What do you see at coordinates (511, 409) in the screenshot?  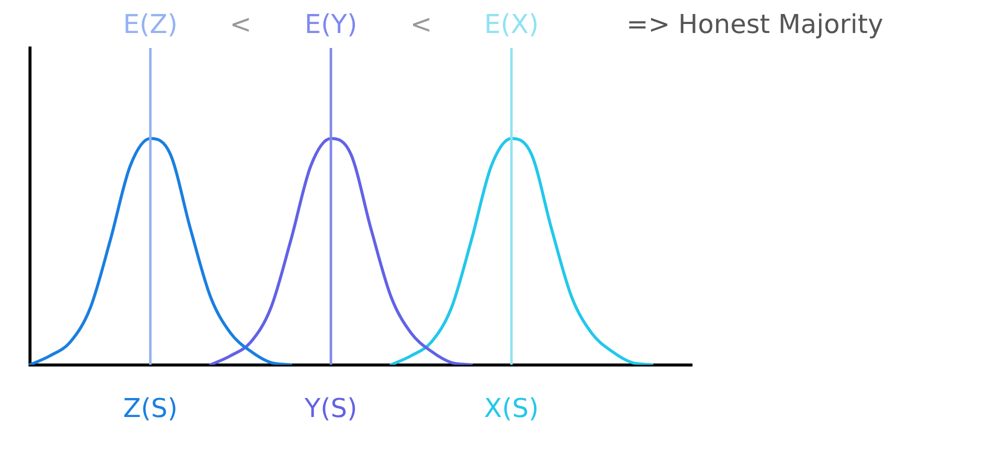 I see `x-tick-label: X(S)` at bounding box center [511, 409].